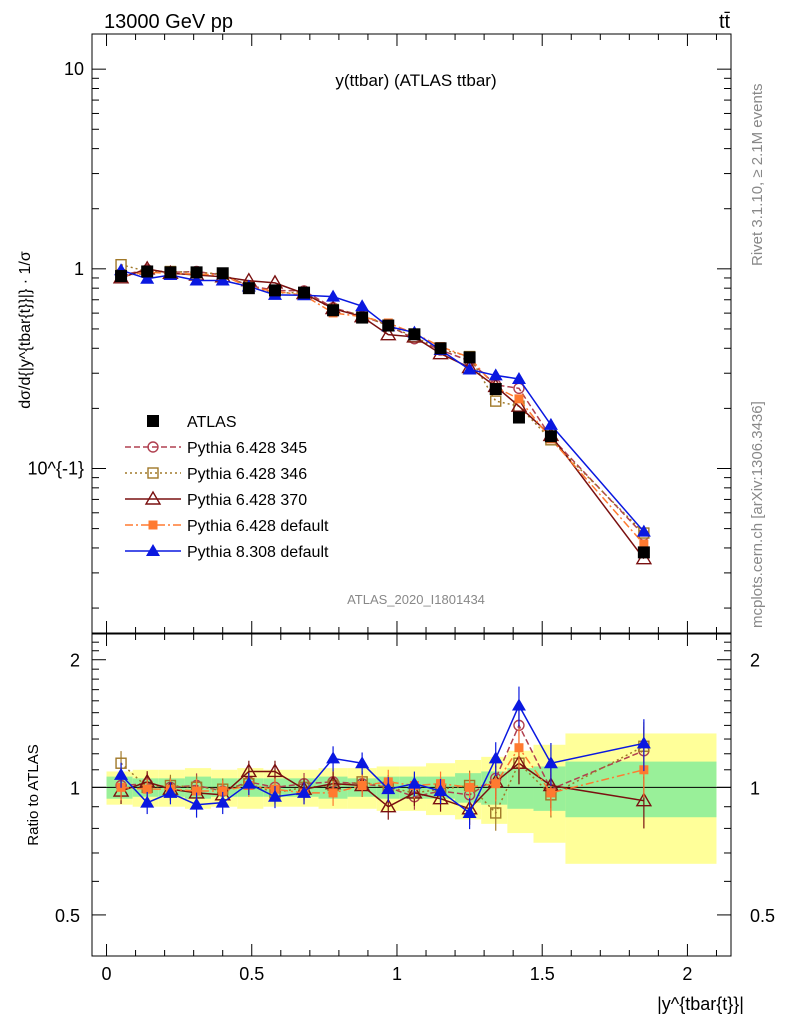 Image resolution: width=786 pixels, height=1024 pixels. I want to click on legend-label: ATLAS, so click(212, 422).